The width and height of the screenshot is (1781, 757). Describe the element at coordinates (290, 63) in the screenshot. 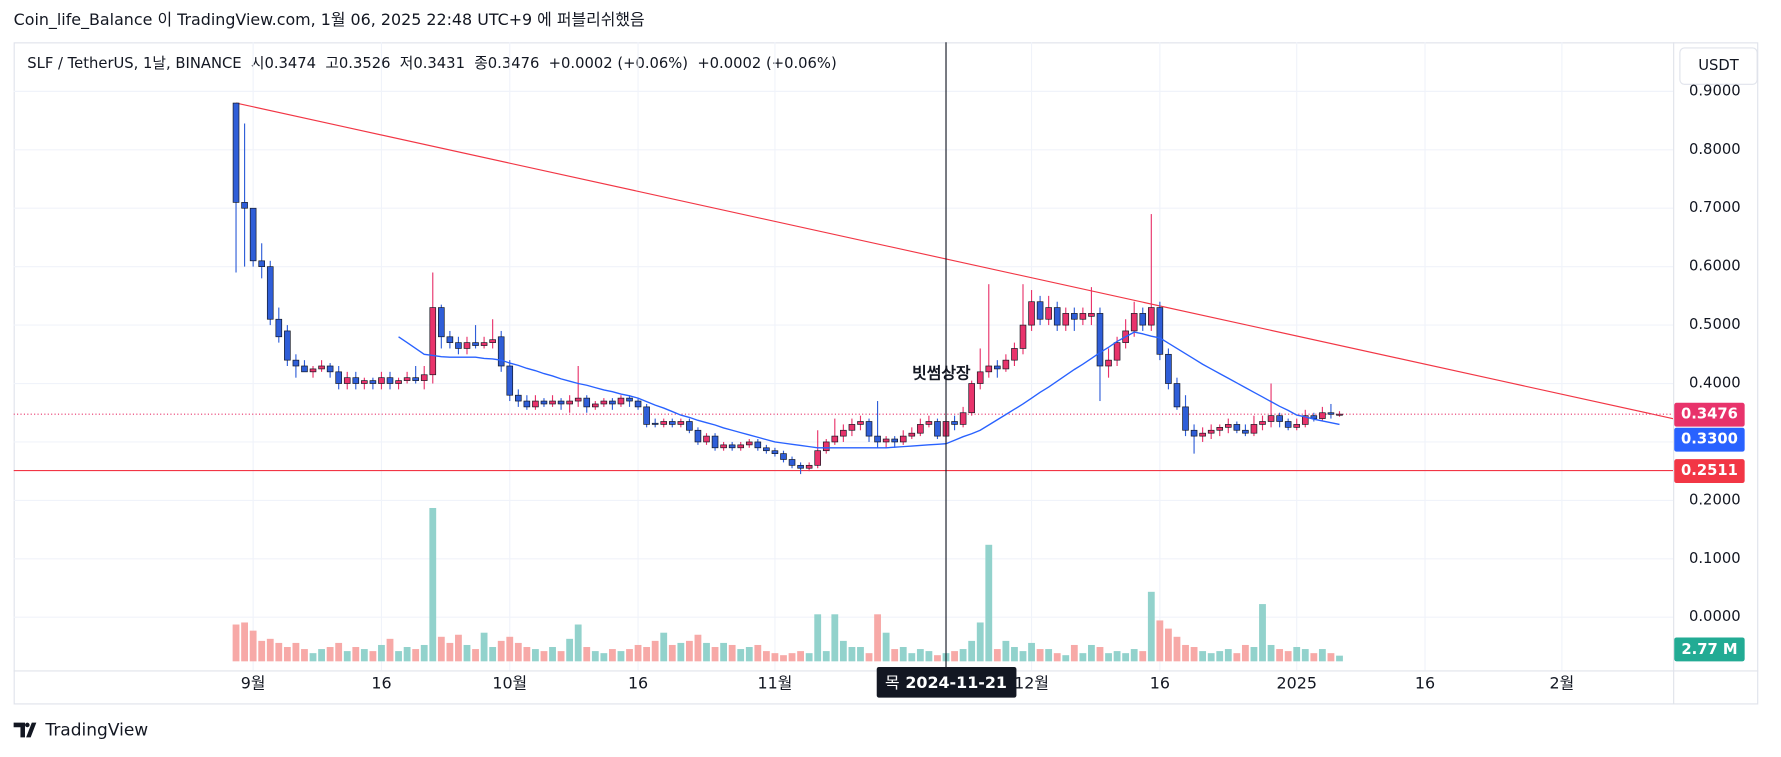

I see `open-value: 0.3474` at that location.